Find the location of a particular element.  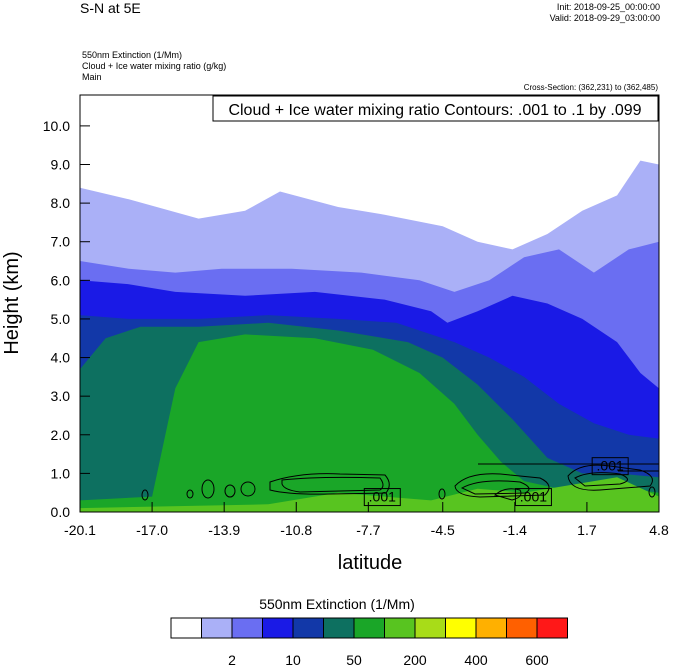

x-tick-label: 1.7 is located at coordinates (587, 530).